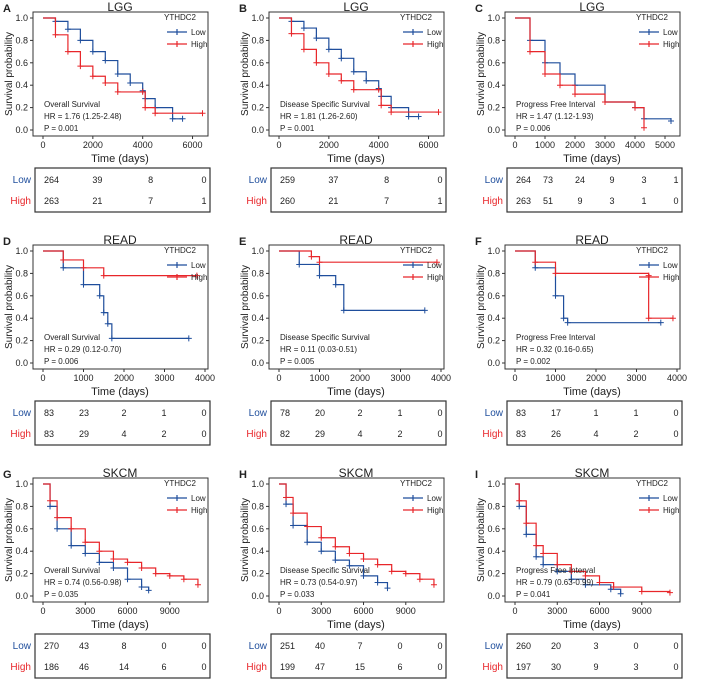 The width and height of the screenshot is (709, 700). Describe the element at coordinates (580, 180) in the screenshot. I see `risk-count: 24` at that location.